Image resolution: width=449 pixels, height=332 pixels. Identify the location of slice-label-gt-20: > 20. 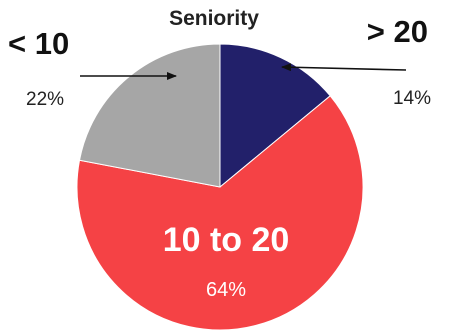
(397, 31).